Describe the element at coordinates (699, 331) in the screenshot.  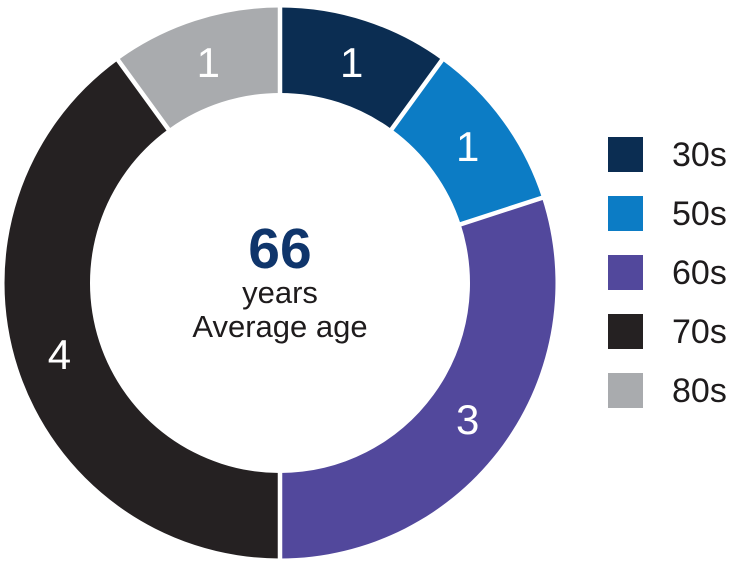
I see `legend-label-70s: 70s` at that location.